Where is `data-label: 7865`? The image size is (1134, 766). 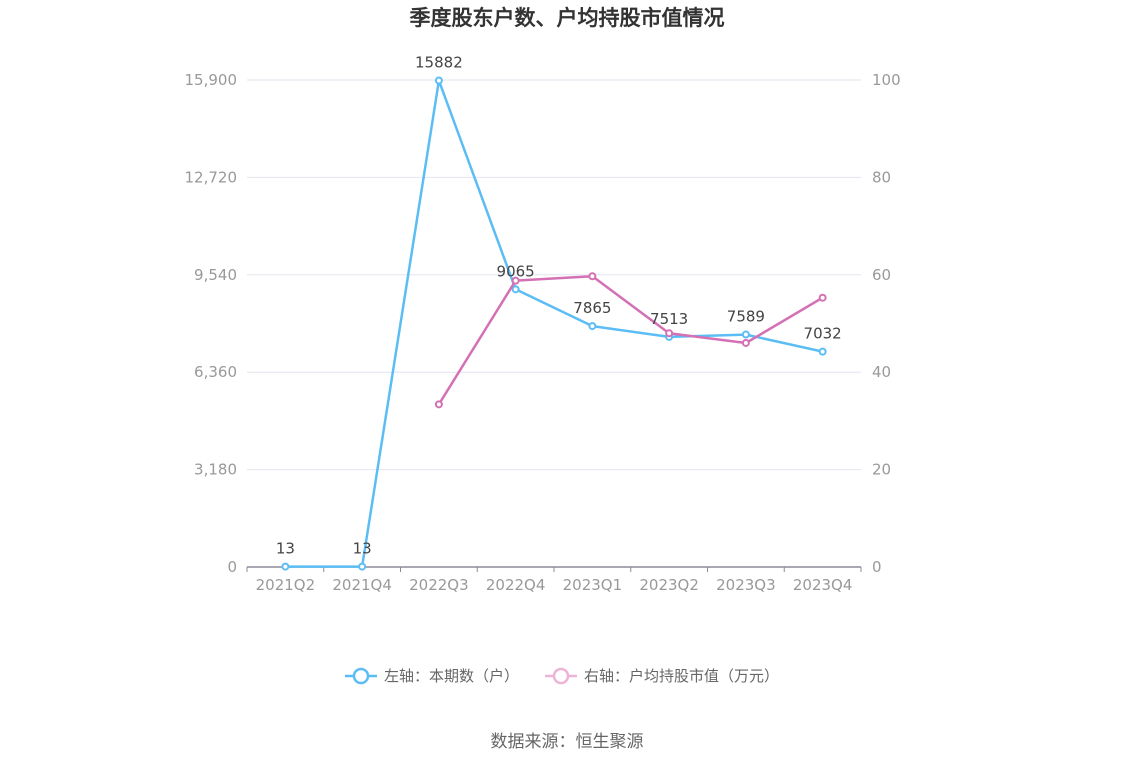
data-label: 7865 is located at coordinates (592, 308).